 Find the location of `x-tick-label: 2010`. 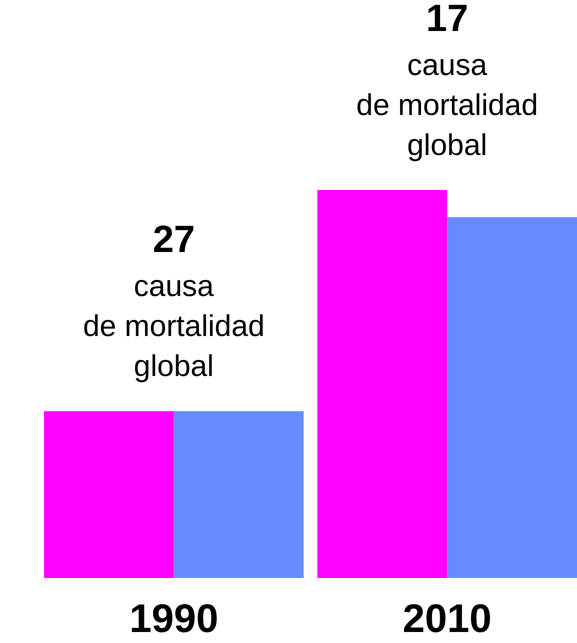

x-tick-label: 2010 is located at coordinates (447, 619).